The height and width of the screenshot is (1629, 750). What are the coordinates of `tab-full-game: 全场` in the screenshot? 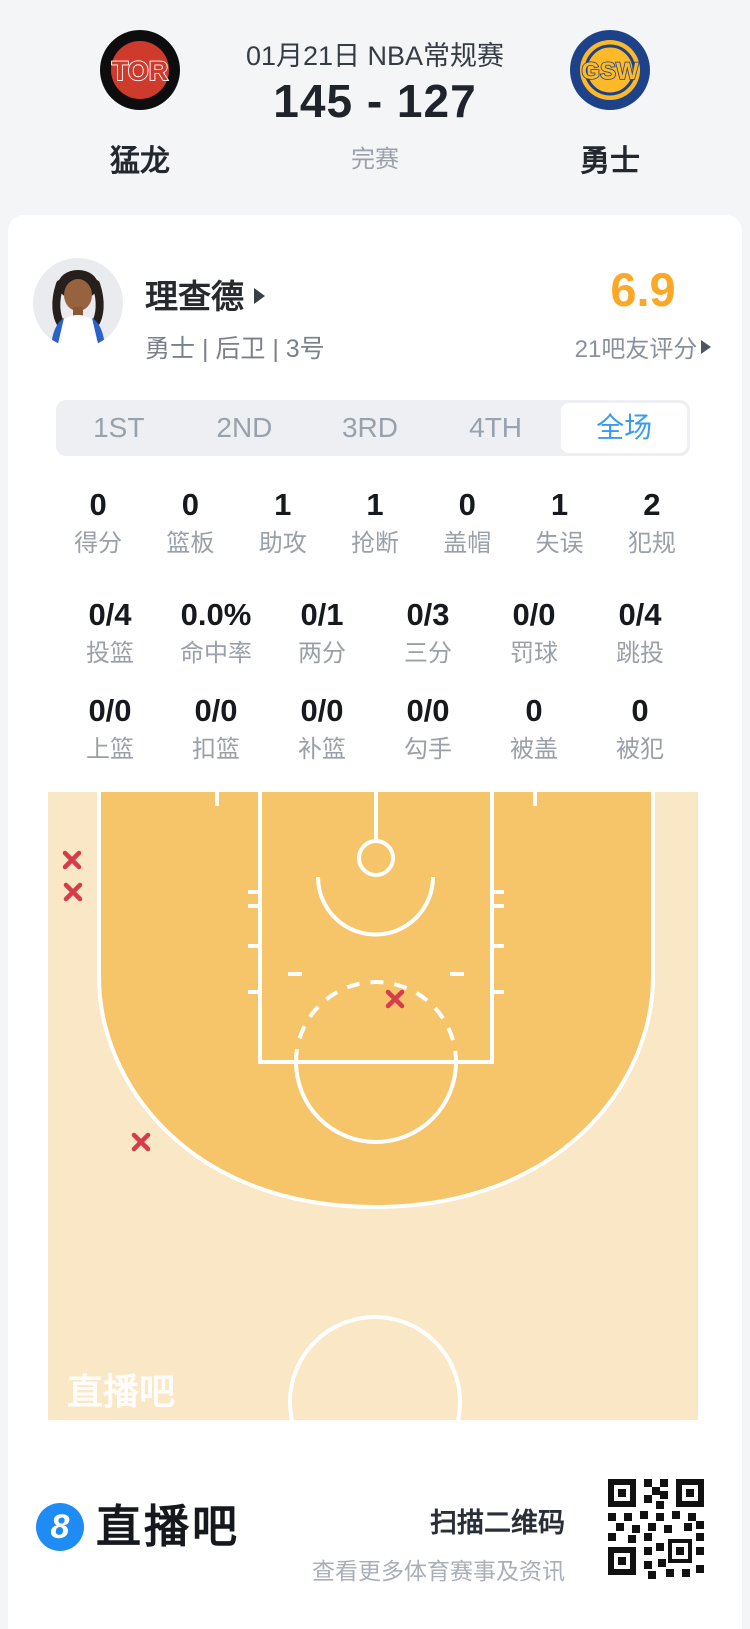 It's located at (624, 428).